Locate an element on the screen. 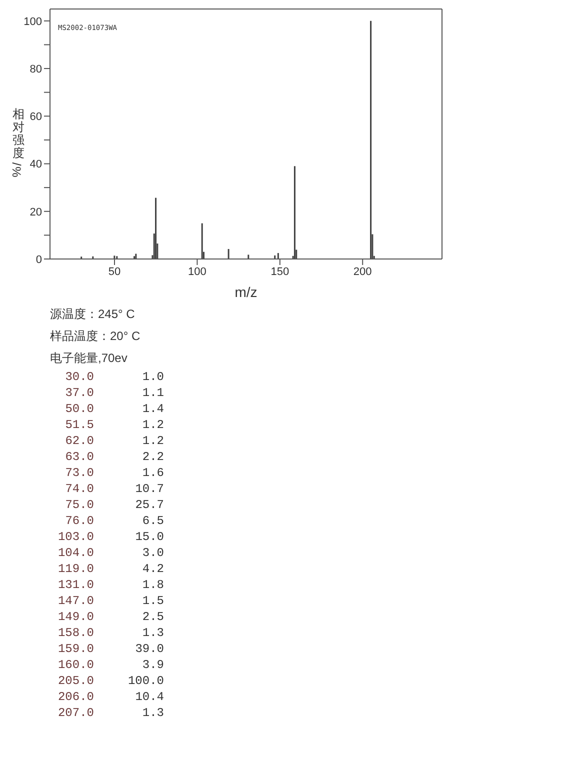 The image size is (570, 760). category-label: 159.0 is located at coordinates (75, 649).